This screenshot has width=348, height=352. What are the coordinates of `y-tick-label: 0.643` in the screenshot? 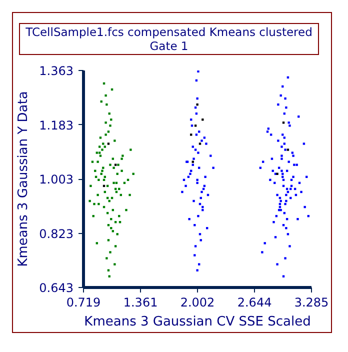 It's located at (56, 288).